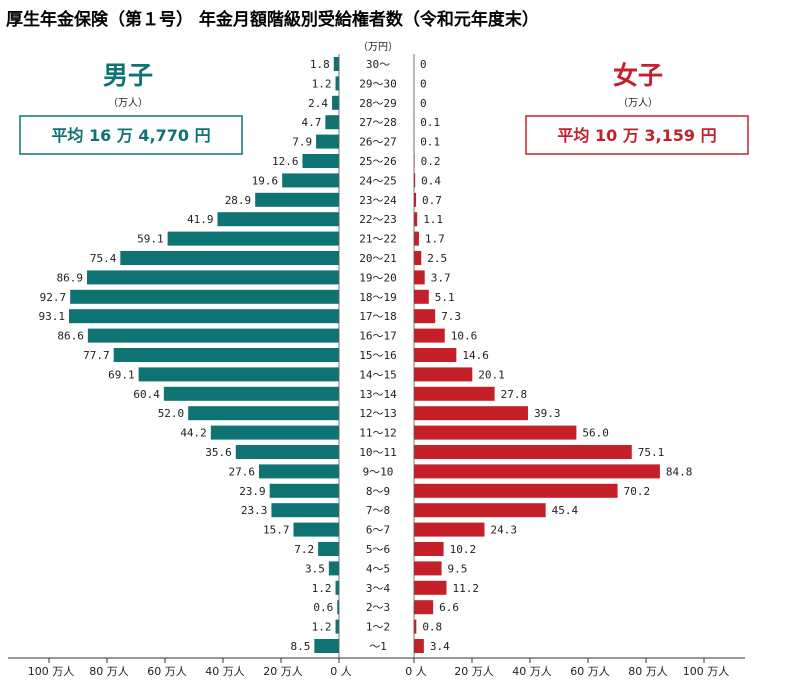 The height and width of the screenshot is (688, 800). I want to click on female-series-label: 女子, so click(638, 75).